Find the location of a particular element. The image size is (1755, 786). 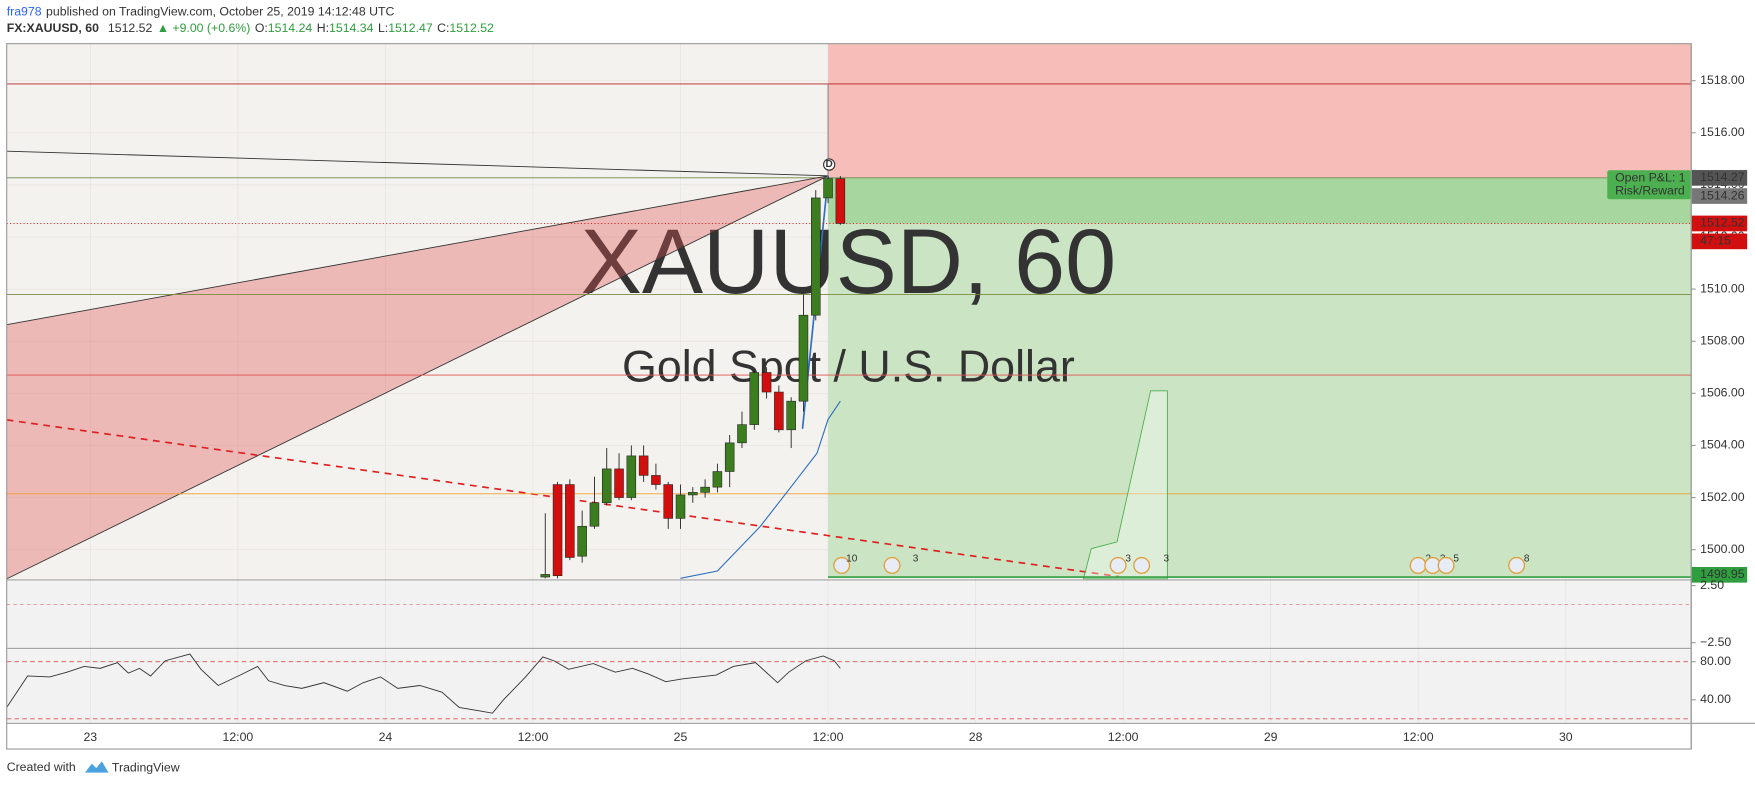

ohlc-label: O: is located at coordinates (261, 28).